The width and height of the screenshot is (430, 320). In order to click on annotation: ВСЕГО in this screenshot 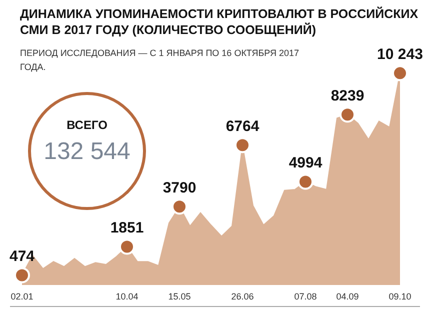, I will do `click(87, 125)`.